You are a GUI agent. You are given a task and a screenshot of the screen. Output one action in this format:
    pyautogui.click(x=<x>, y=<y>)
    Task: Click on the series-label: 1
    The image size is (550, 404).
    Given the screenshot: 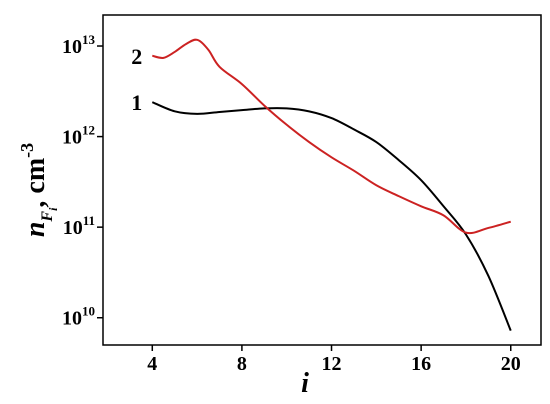 What is the action you would take?
    pyautogui.click(x=136, y=102)
    